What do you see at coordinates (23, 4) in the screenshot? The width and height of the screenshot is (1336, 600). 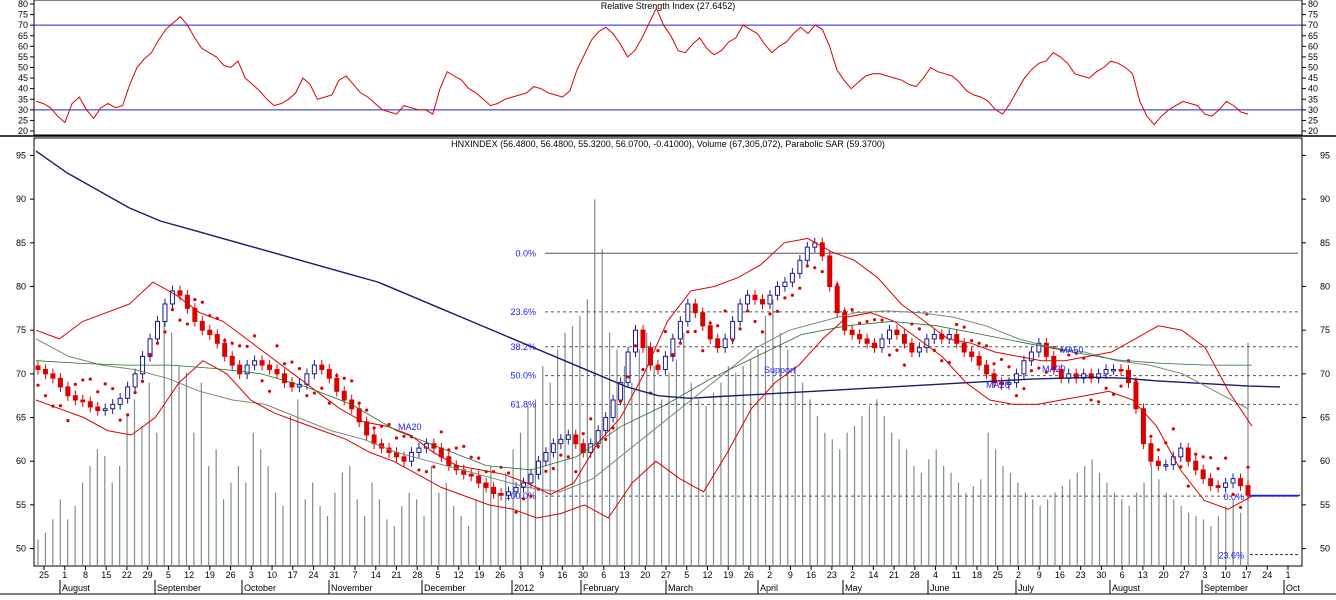 I see `rsi-left-tick-label: 80` at bounding box center [23, 4].